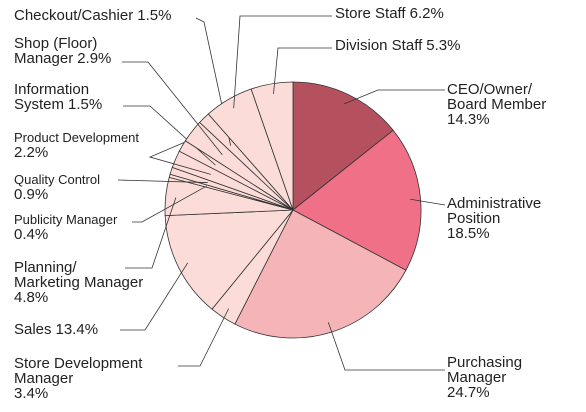 The height and width of the screenshot is (412, 586). I want to click on slice-label: Quality Control 0.9%, so click(57, 187).